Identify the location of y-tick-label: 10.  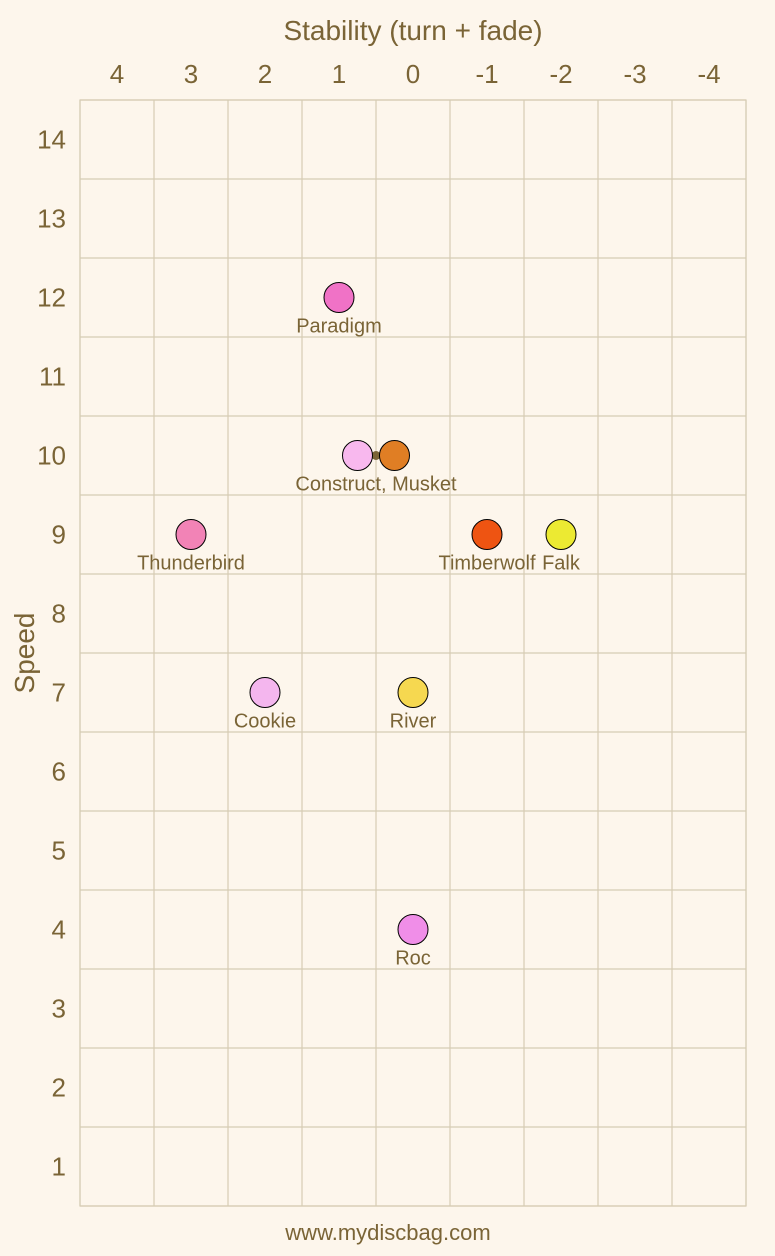
(51, 456).